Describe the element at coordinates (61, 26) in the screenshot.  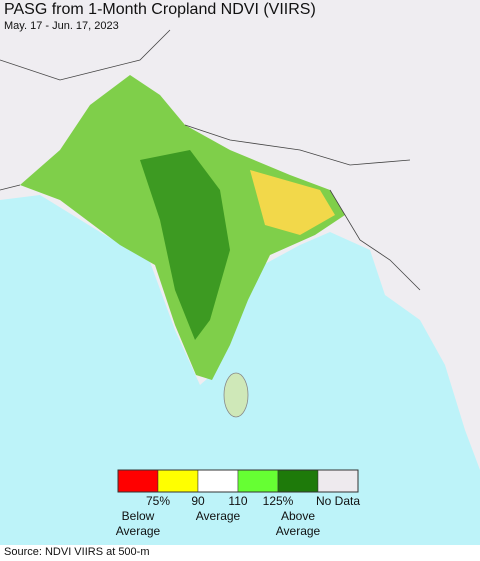
I see `subtitle: May. 17 - Jun. 17, 2023` at that location.